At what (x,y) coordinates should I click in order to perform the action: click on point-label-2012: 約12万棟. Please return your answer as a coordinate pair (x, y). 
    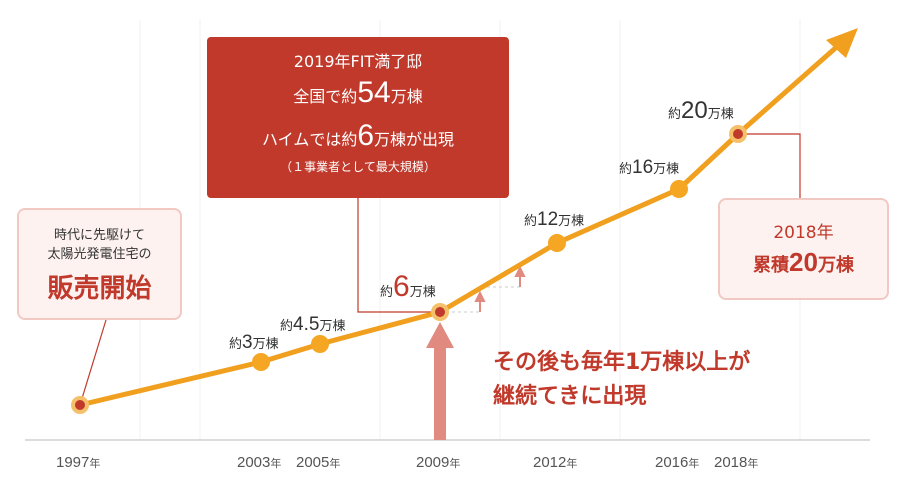
    Looking at the image, I should click on (554, 219).